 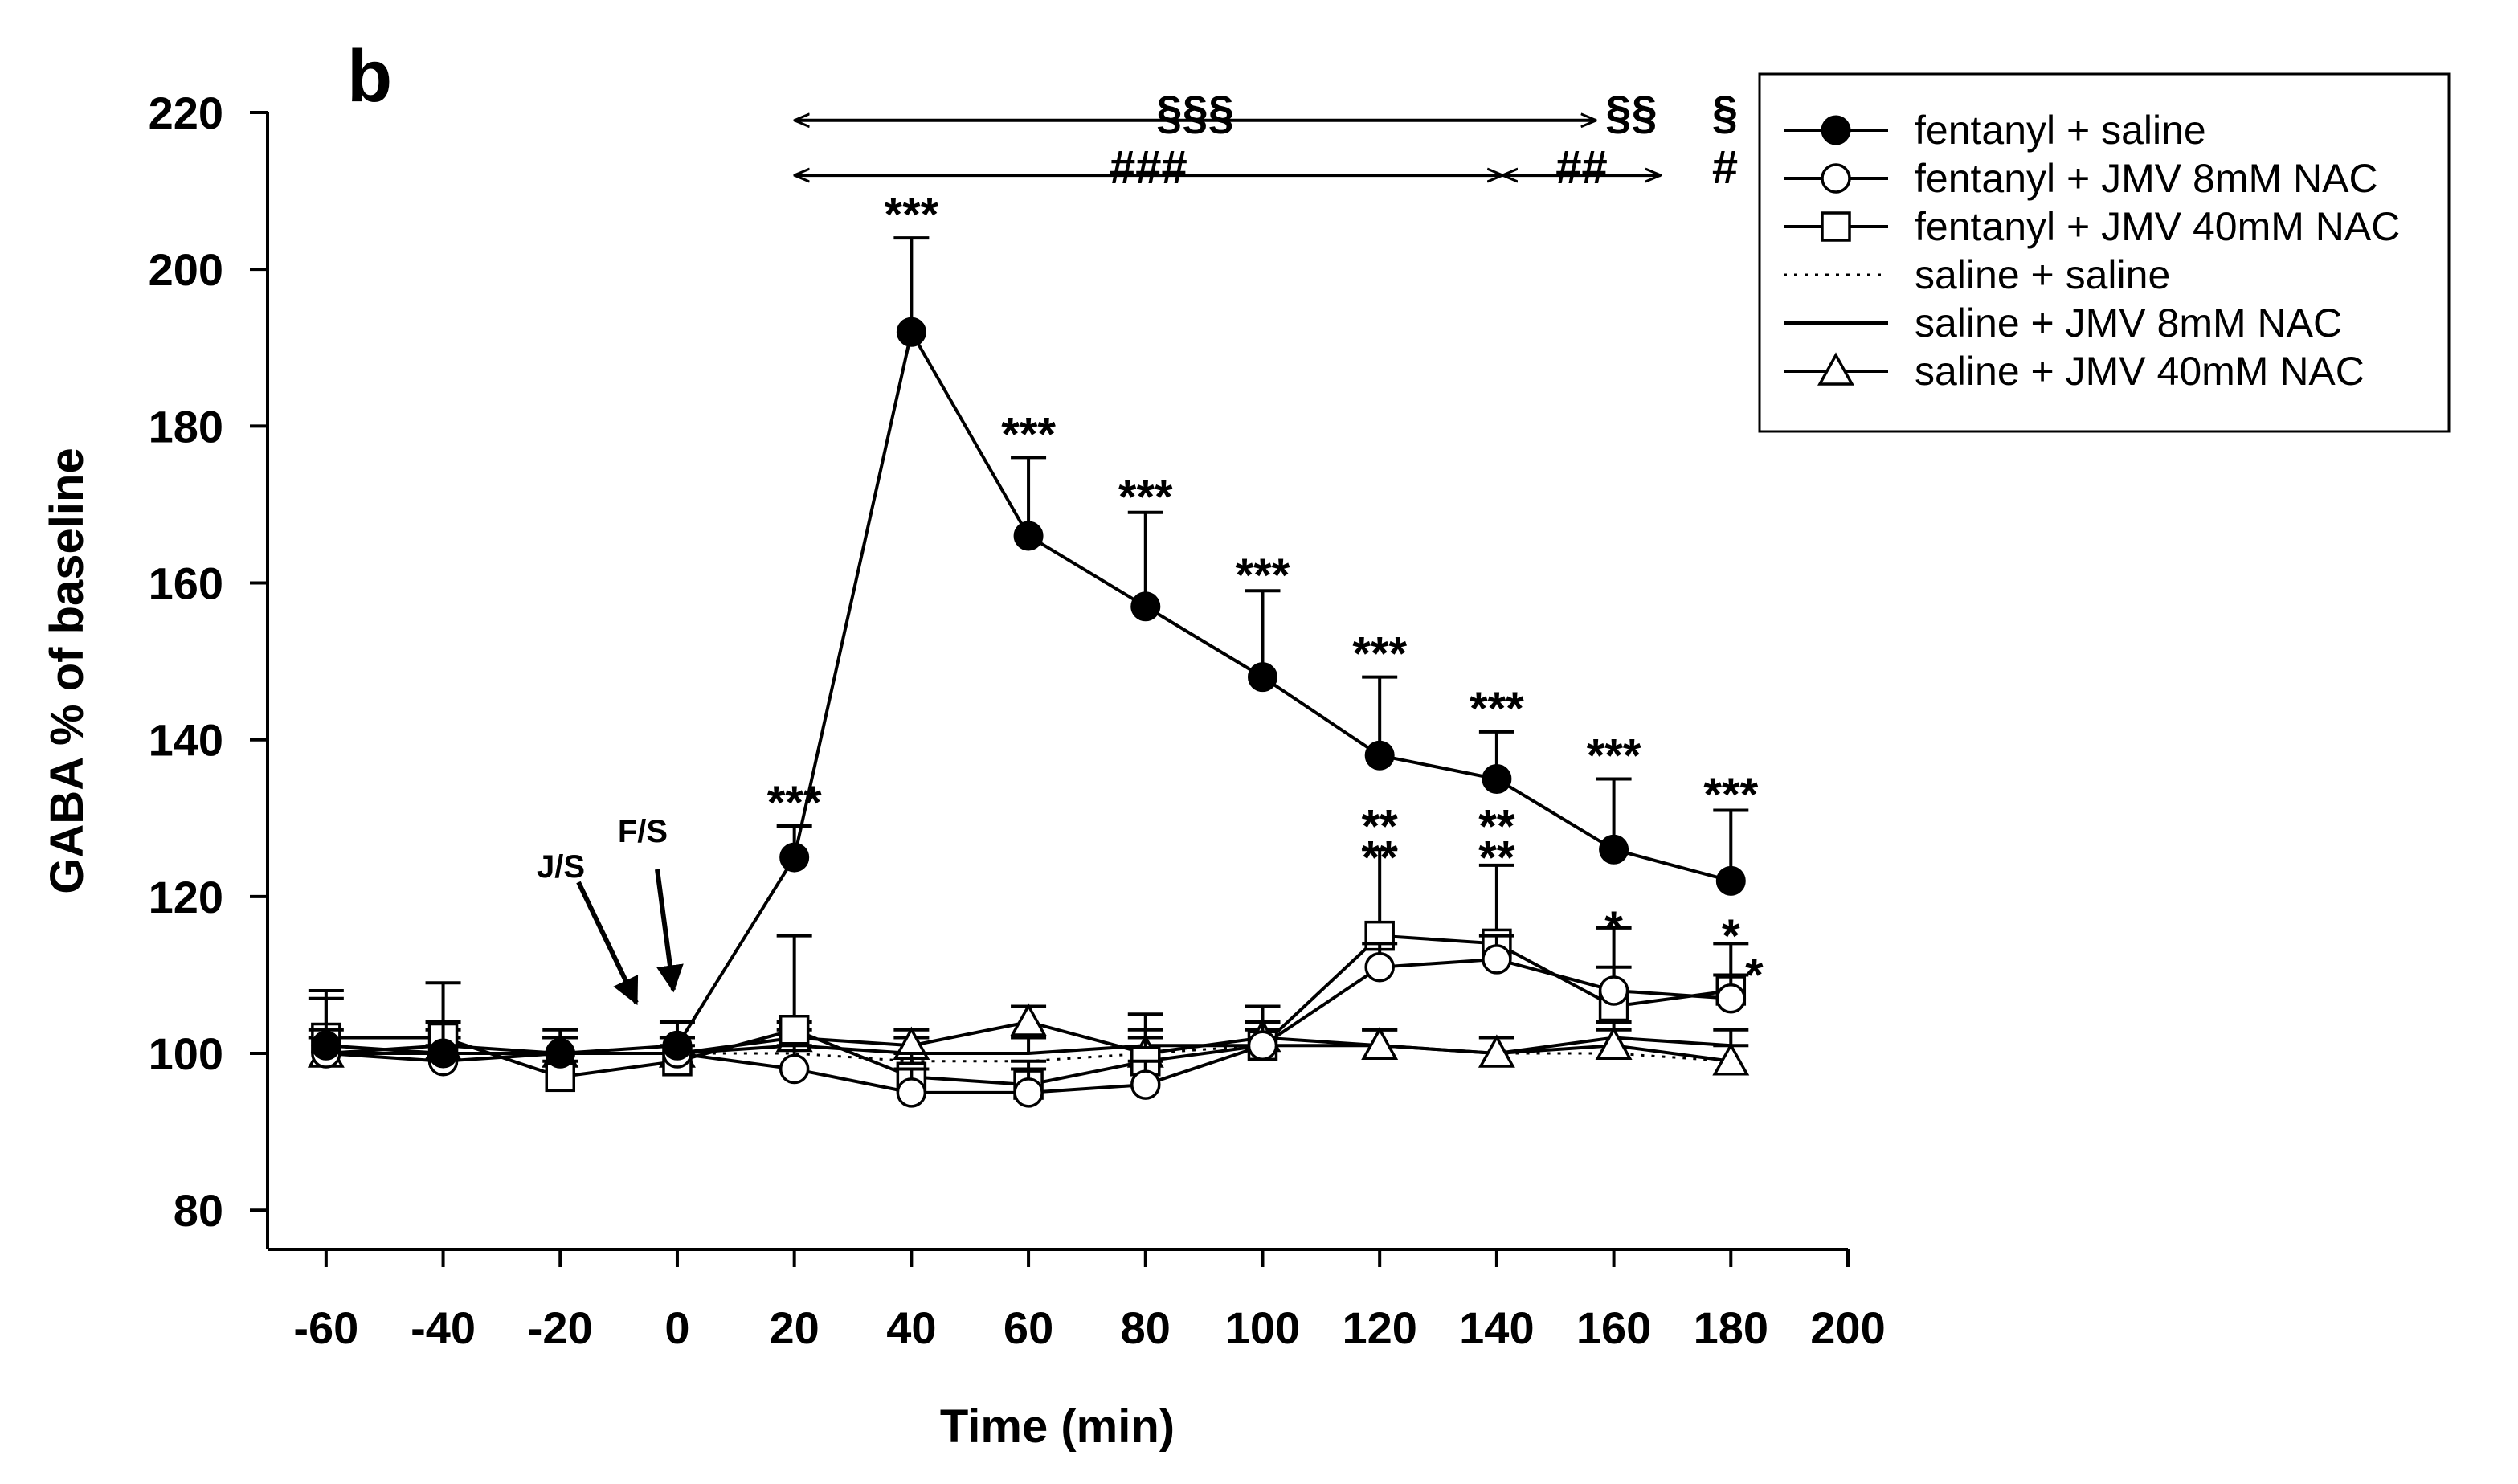 I want to click on y-tick-label: 220, so click(x=186, y=113).